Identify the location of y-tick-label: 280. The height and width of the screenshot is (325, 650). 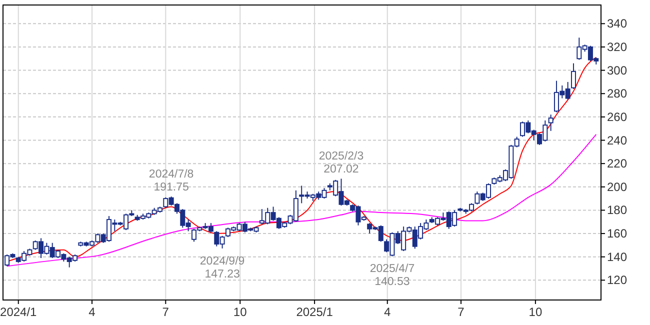
(617, 93).